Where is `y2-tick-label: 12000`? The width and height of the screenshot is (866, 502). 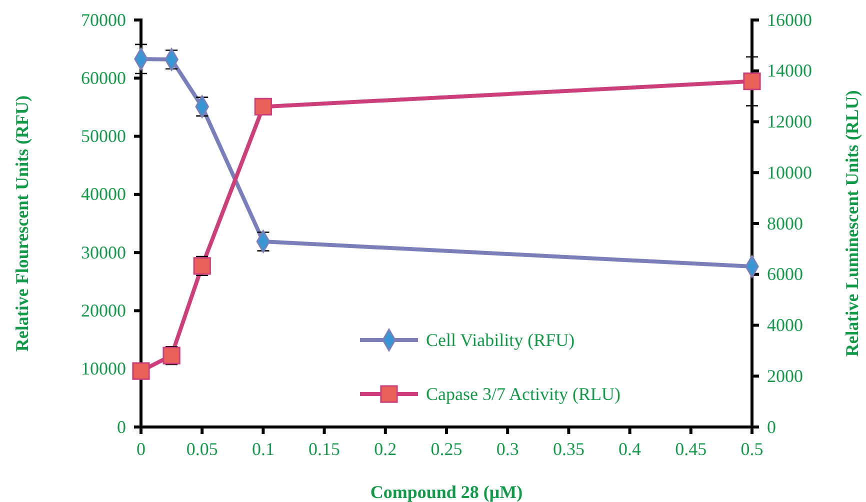 y2-tick-label: 12000 is located at coordinates (789, 122).